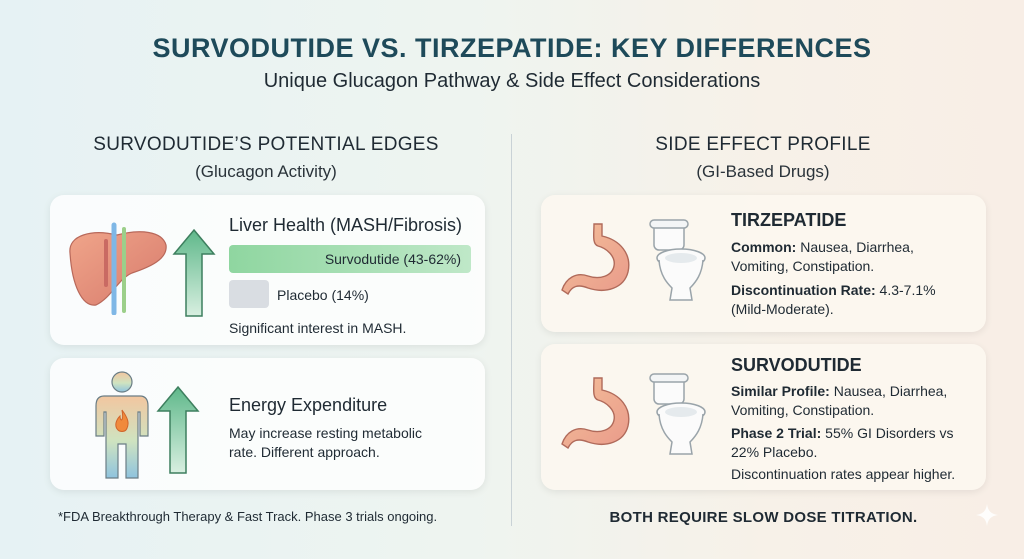 The width and height of the screenshot is (1024, 559). I want to click on tirzepatide-disc-line1: Discontinuation Rate: 4.3-7.1%, so click(833, 290).